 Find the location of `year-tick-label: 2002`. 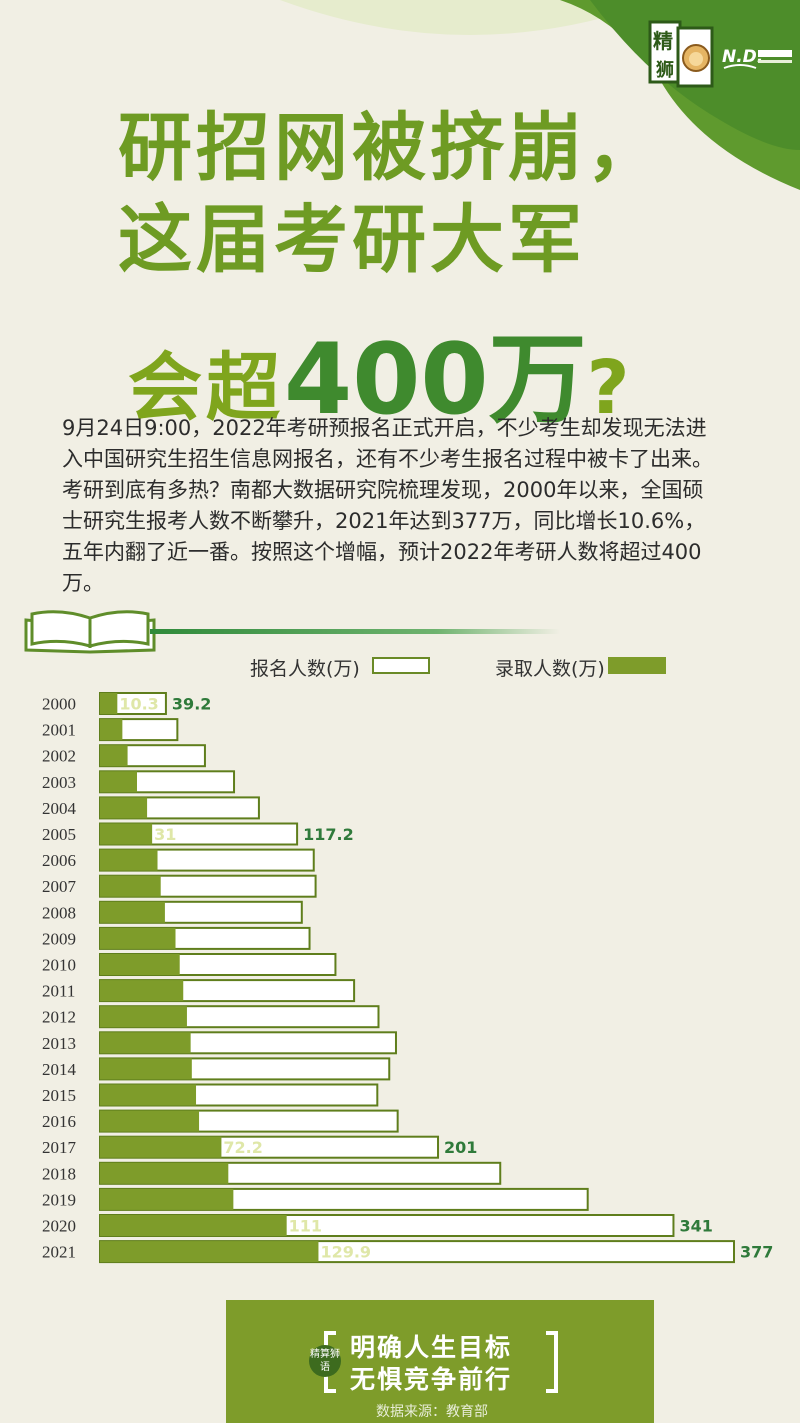

year-tick-label: 2002 is located at coordinates (59, 756).